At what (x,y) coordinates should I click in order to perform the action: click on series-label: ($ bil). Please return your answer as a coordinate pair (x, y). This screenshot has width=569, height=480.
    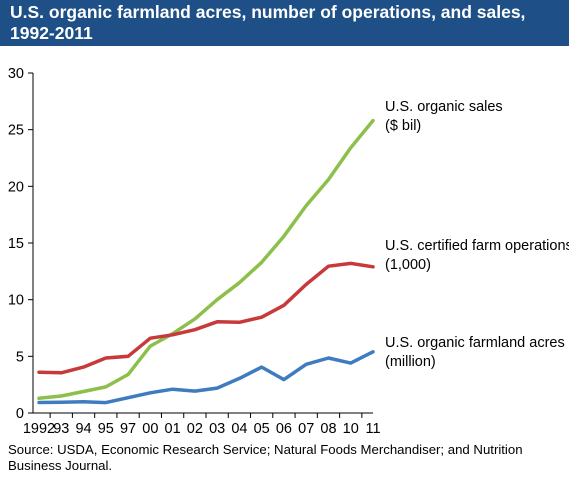
    Looking at the image, I should click on (403, 126).